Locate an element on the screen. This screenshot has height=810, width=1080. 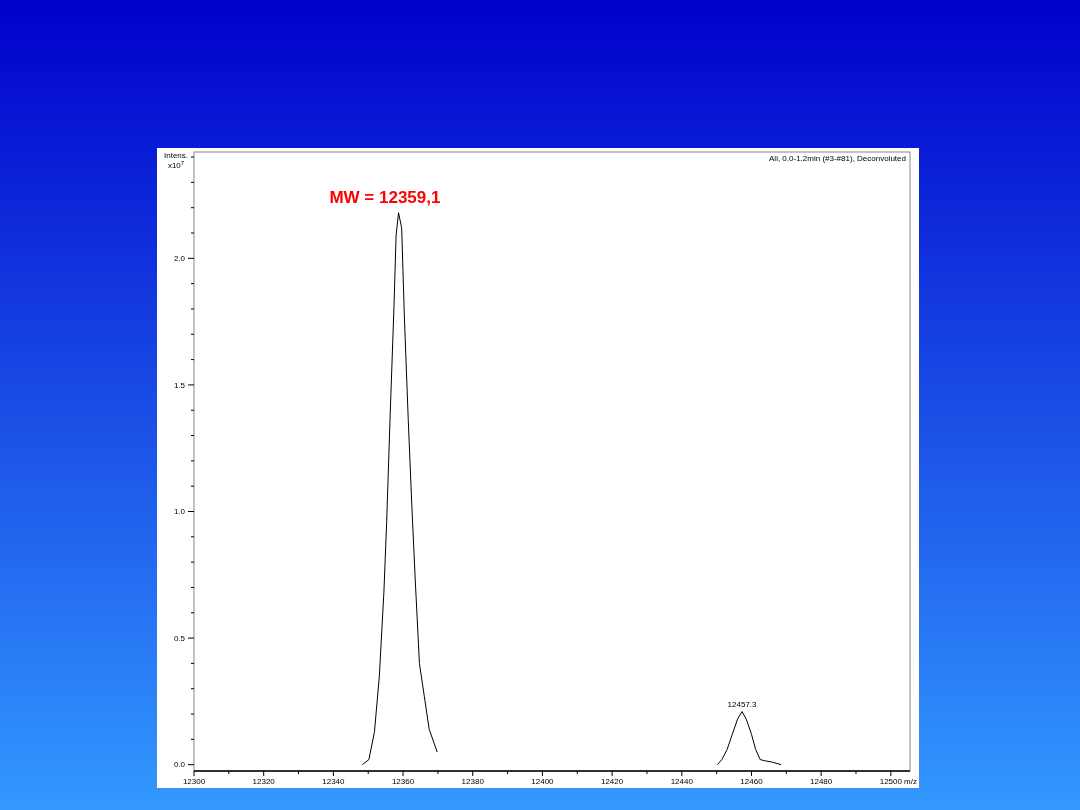
y-axis-title: Intens. x10$^{7}$ is located at coordinates (176, 160).